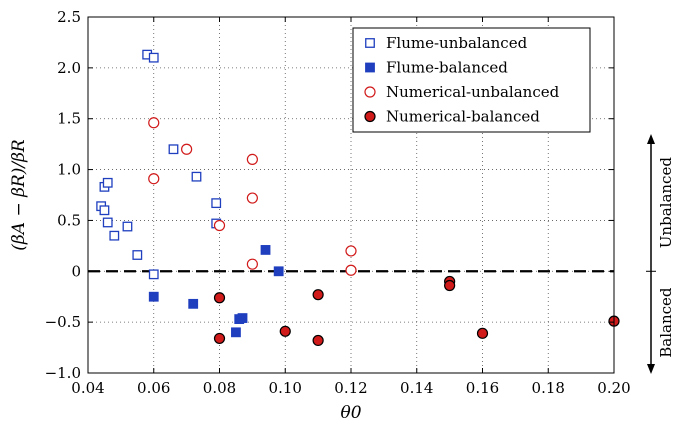  I want to click on y-tick-label: −0.5, so click(63, 322).